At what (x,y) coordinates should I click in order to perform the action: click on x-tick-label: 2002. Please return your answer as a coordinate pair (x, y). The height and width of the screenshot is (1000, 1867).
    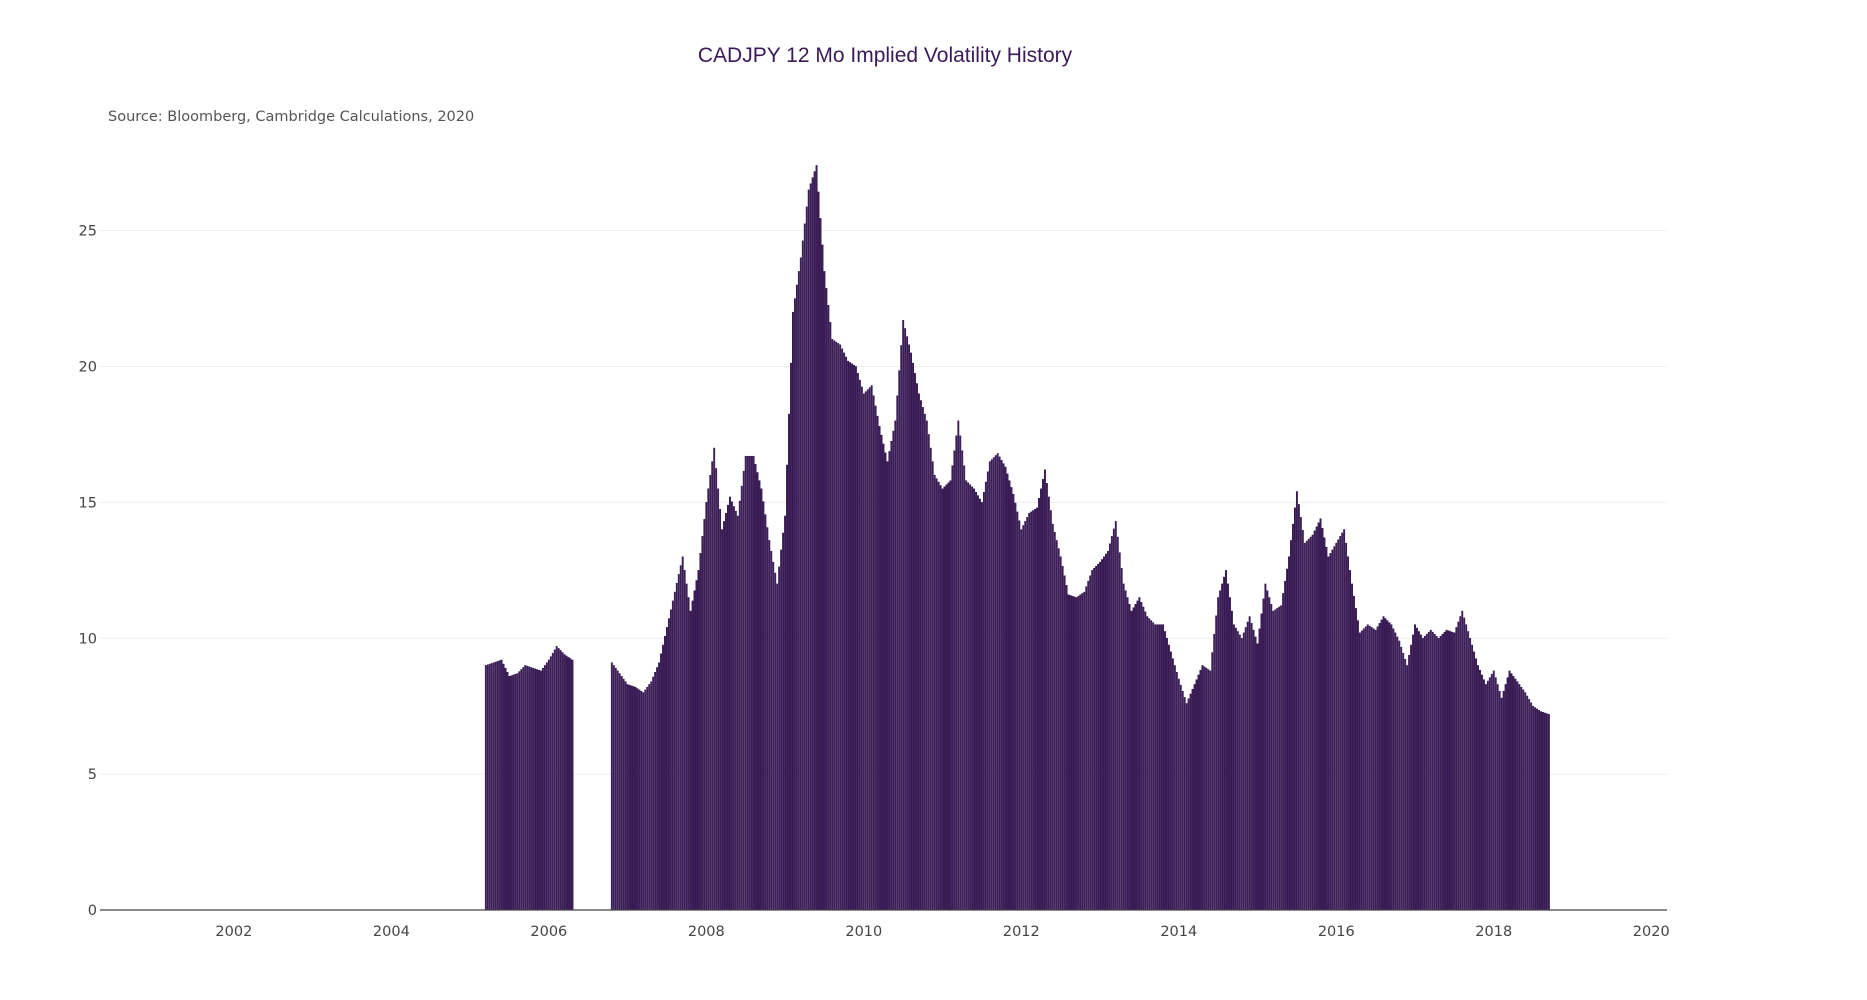
    Looking at the image, I should click on (233, 932).